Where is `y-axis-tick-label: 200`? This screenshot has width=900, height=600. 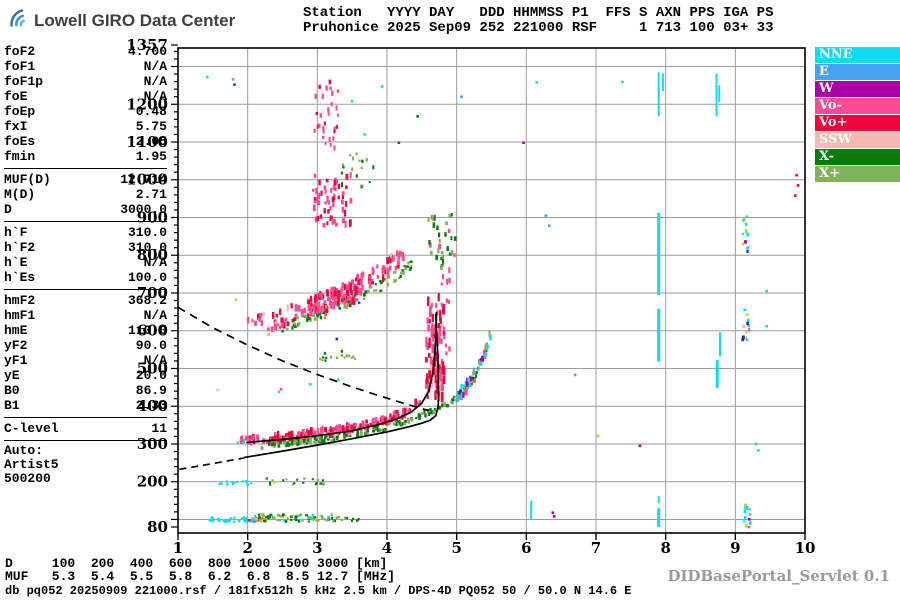 y-axis-tick-label: 200 is located at coordinates (152, 482).